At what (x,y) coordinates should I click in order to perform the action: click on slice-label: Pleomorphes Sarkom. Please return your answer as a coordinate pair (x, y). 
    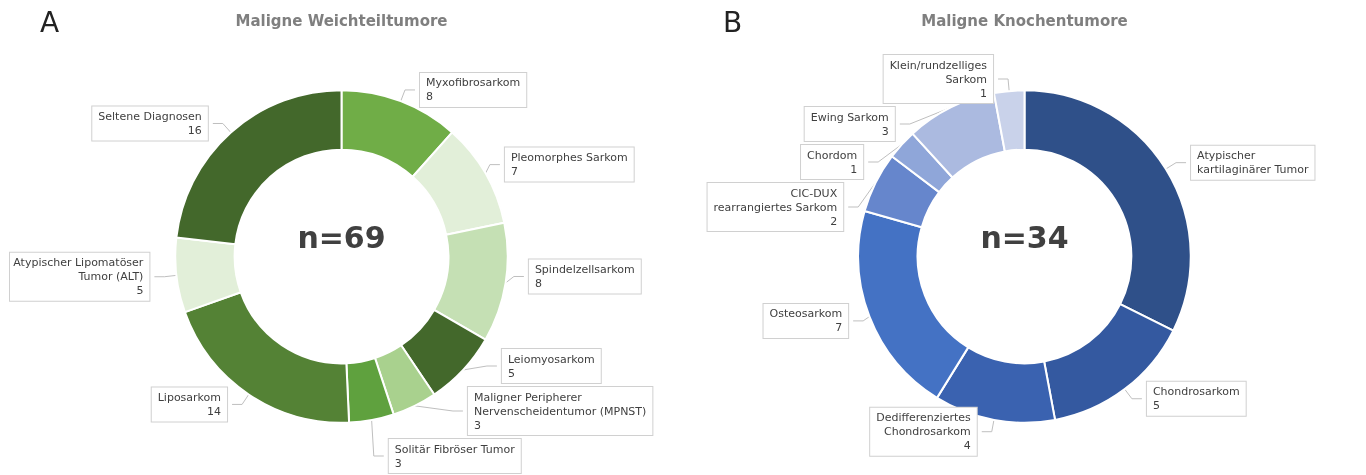
    Looking at the image, I should click on (569, 158).